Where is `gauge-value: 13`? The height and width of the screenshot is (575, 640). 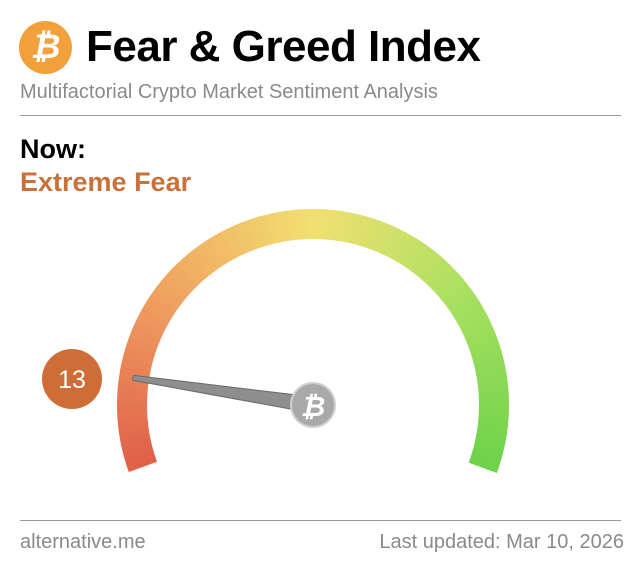 gauge-value: 13 is located at coordinates (72, 380).